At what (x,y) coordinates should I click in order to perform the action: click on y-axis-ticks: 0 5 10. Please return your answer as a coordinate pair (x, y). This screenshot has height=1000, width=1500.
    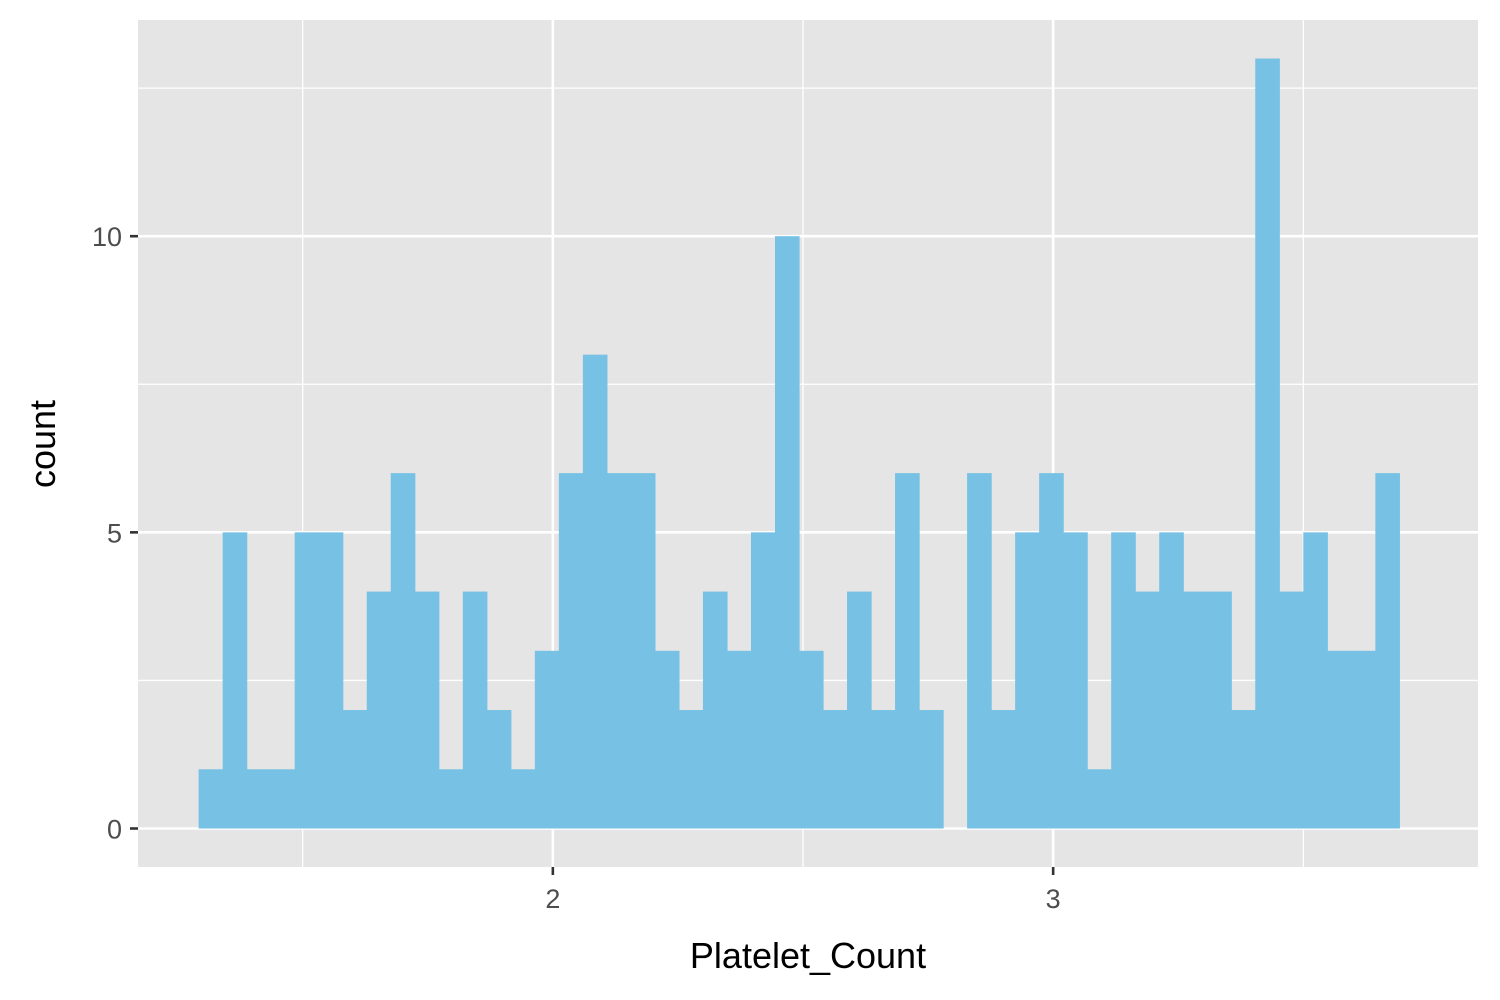
    Looking at the image, I should click on (115, 533).